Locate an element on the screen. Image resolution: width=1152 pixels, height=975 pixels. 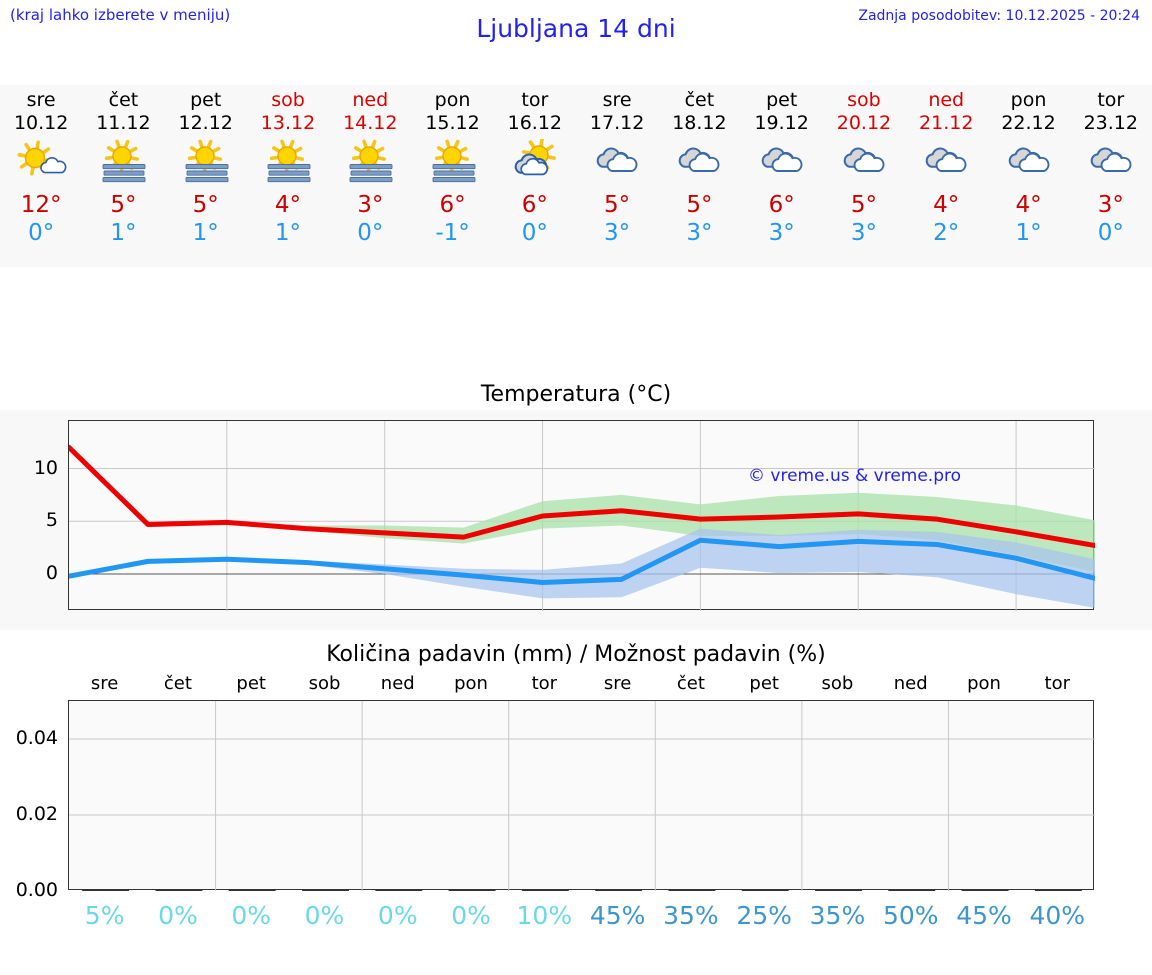
temperature-max: 12° is located at coordinates (41, 205).